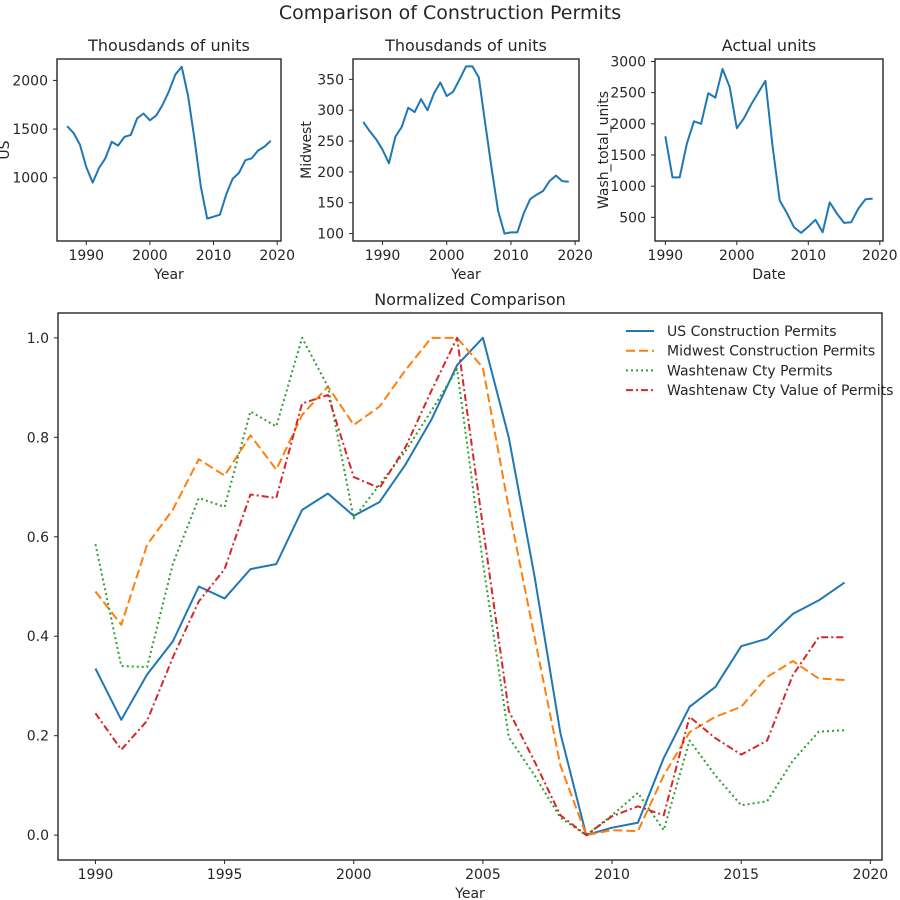  Describe the element at coordinates (450, 13) in the screenshot. I see `figure-title: Comparison of Construction Permits` at that location.